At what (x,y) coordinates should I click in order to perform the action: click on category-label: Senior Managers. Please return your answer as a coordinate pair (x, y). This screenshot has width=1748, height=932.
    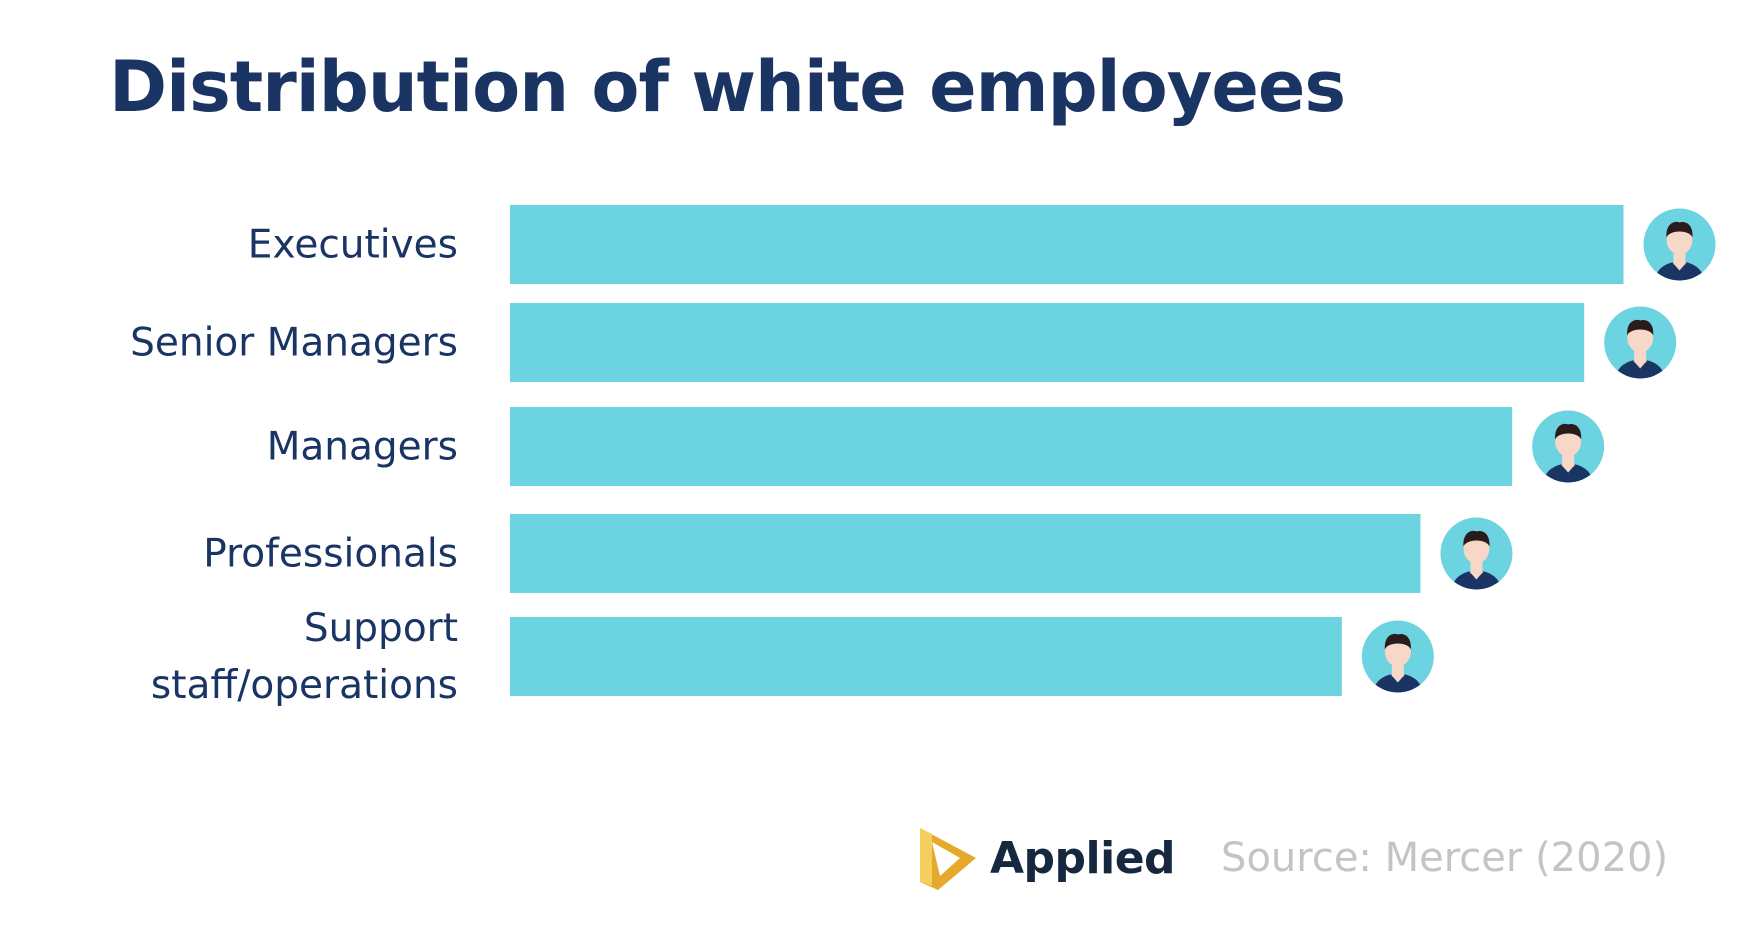
    Looking at the image, I should click on (294, 343).